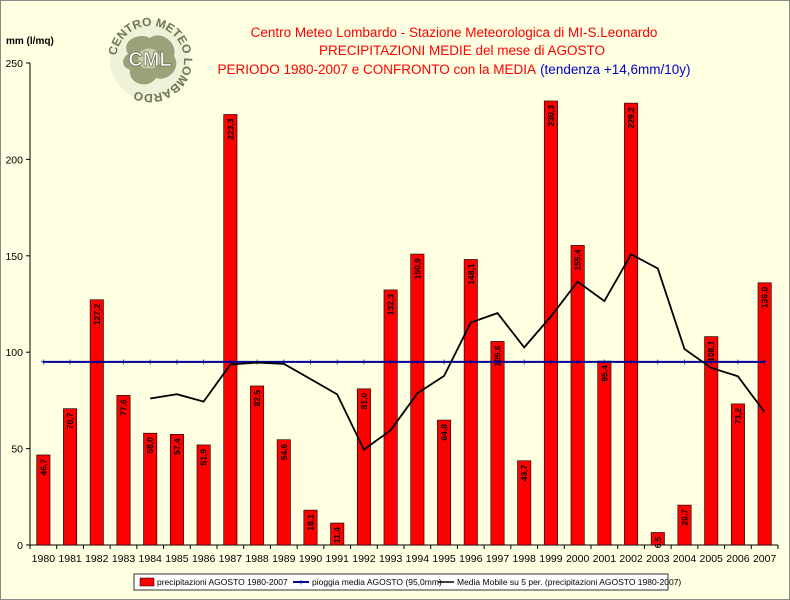  Describe the element at coordinates (605, 559) in the screenshot. I see `x-tick-label: 2001` at that location.